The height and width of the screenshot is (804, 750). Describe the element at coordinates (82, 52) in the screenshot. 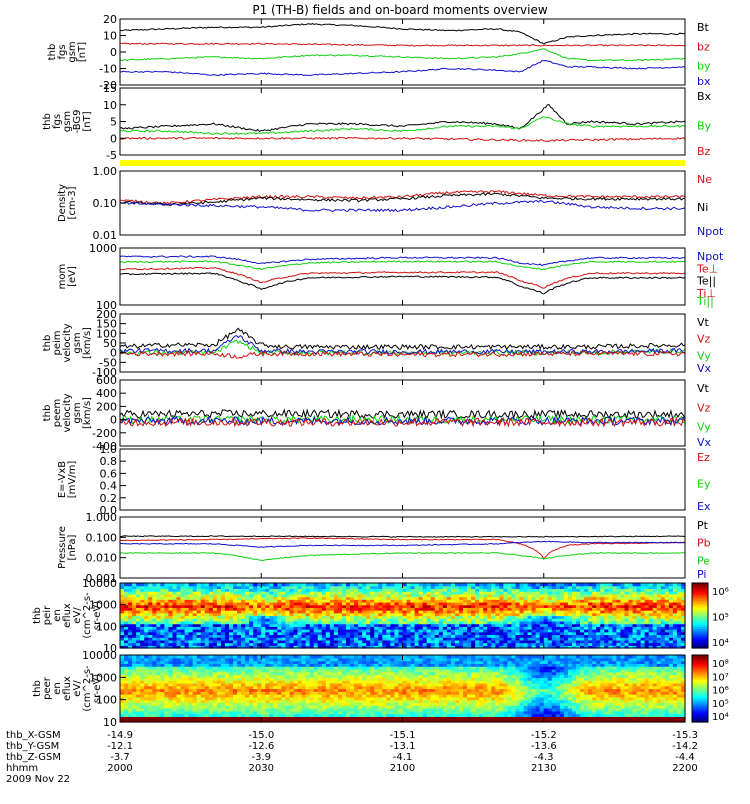

I see `y-axis-label: [nT]` at that location.